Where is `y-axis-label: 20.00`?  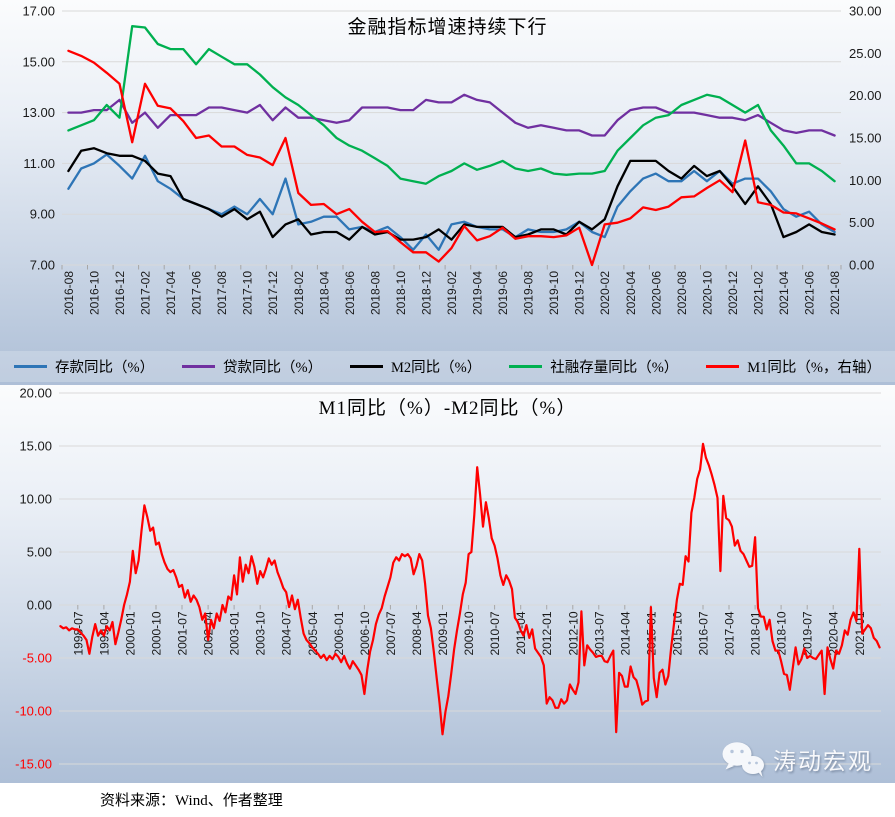
y-axis-label: 20.00 is located at coordinates (35, 393).